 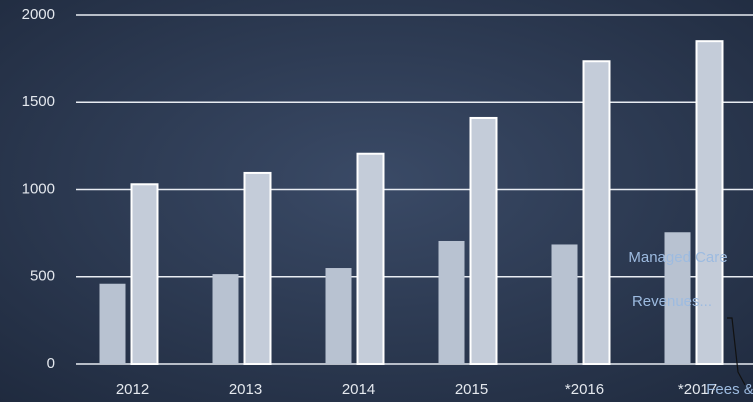 What do you see at coordinates (736, 351) in the screenshot?
I see `leader-line` at bounding box center [736, 351].